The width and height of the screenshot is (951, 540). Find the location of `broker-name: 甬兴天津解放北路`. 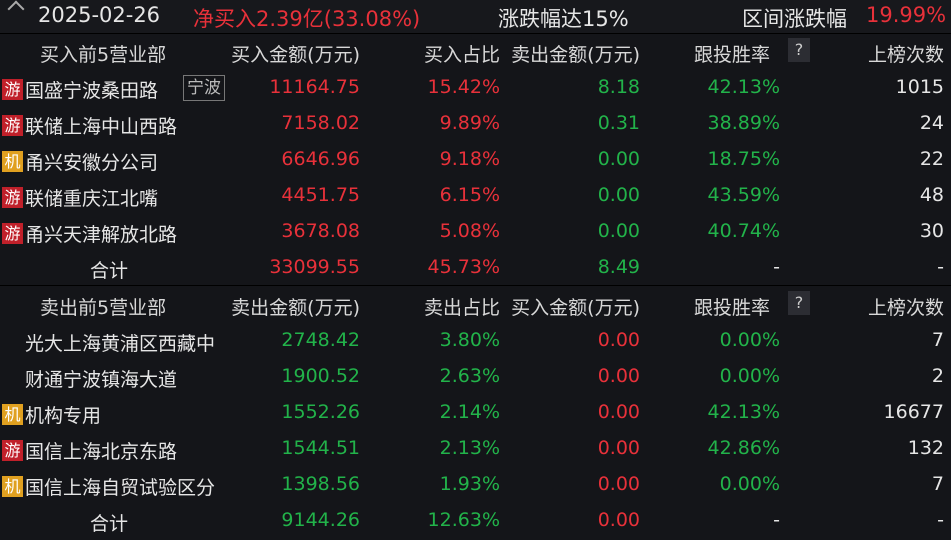

broker-name: 甬兴天津解放北路 is located at coordinates (101, 235).